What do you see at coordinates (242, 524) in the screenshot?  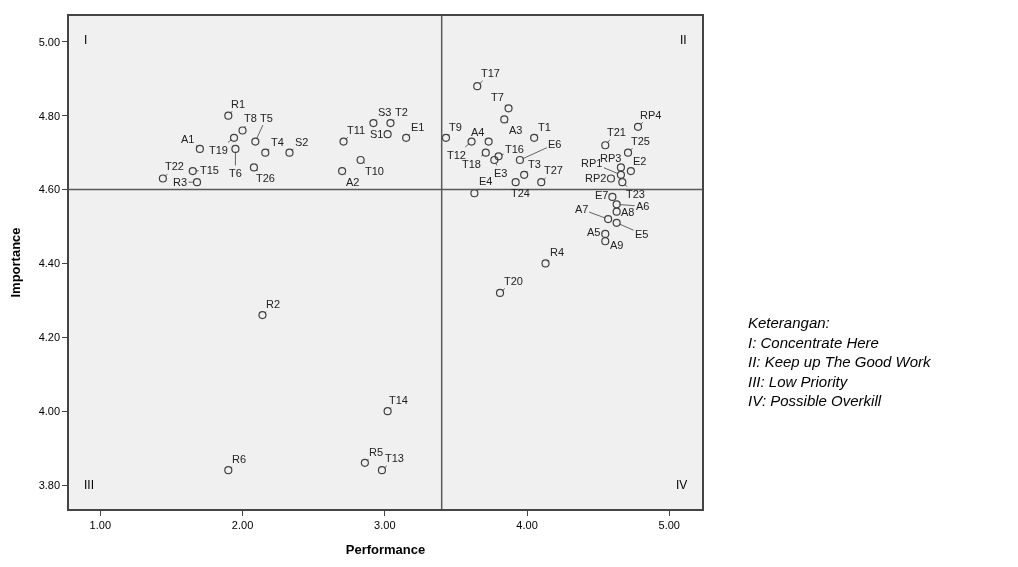 I see `x-tick-label: 2.00` at bounding box center [242, 524].